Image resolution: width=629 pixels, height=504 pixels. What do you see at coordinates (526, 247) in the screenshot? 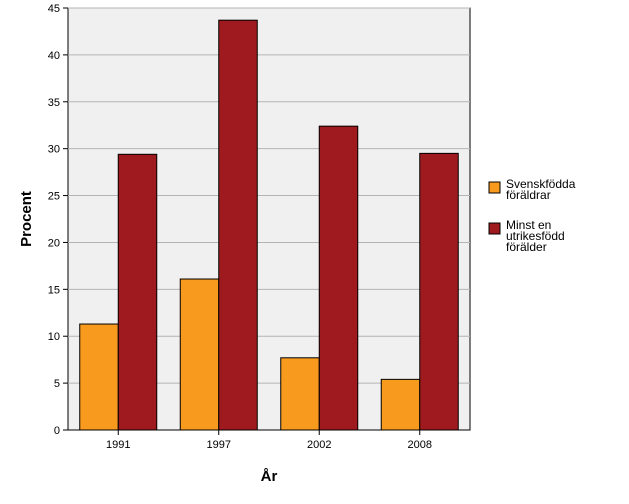
I see `legend-label: förälder` at bounding box center [526, 247].